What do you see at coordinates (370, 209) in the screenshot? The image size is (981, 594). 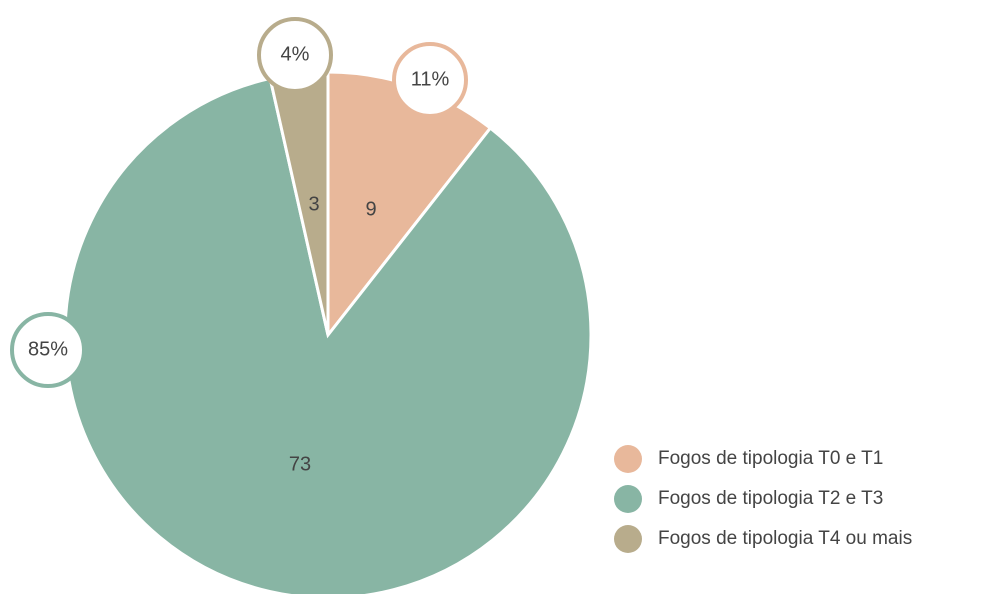 I see `slice-value-label: 9` at bounding box center [370, 209].